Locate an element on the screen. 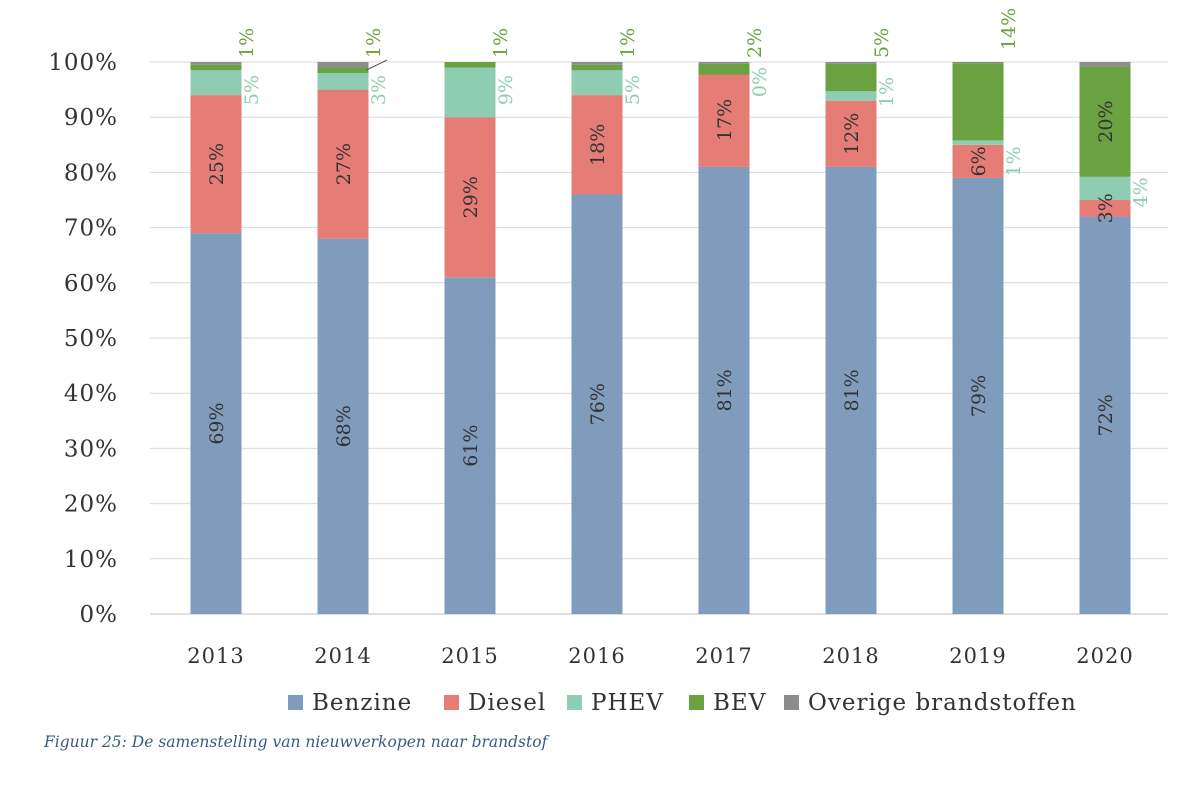  legend-swatch-phev is located at coordinates (574, 702).